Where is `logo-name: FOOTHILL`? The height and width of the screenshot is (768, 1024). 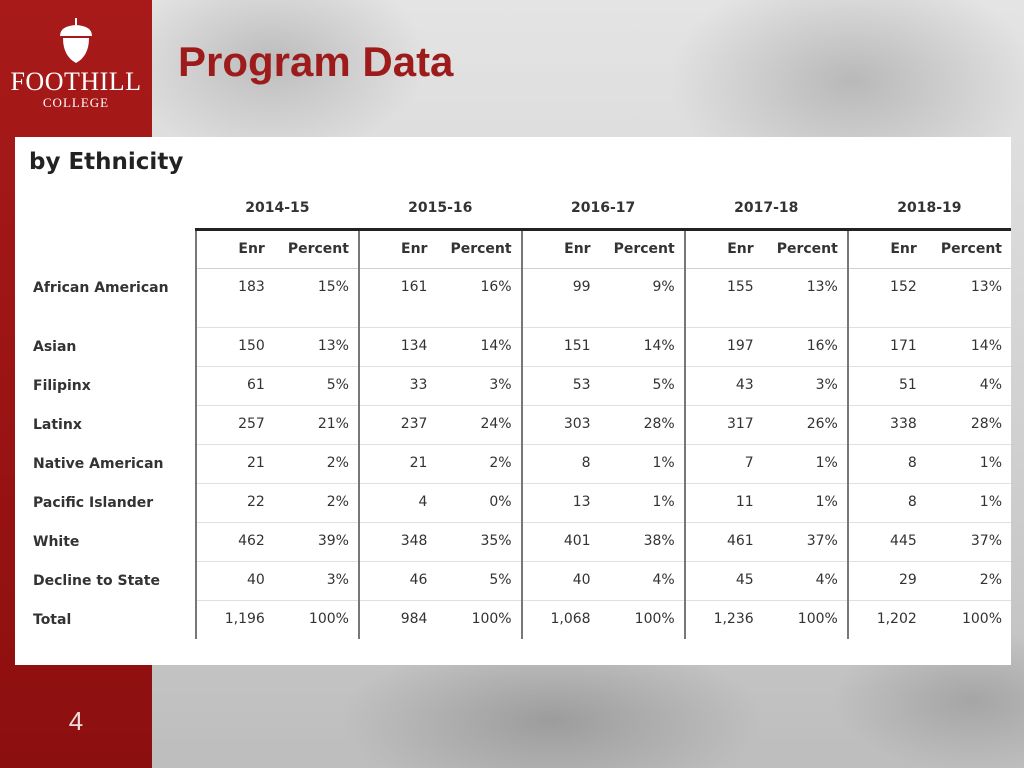 logo-name: FOOTHILL is located at coordinates (76, 81).